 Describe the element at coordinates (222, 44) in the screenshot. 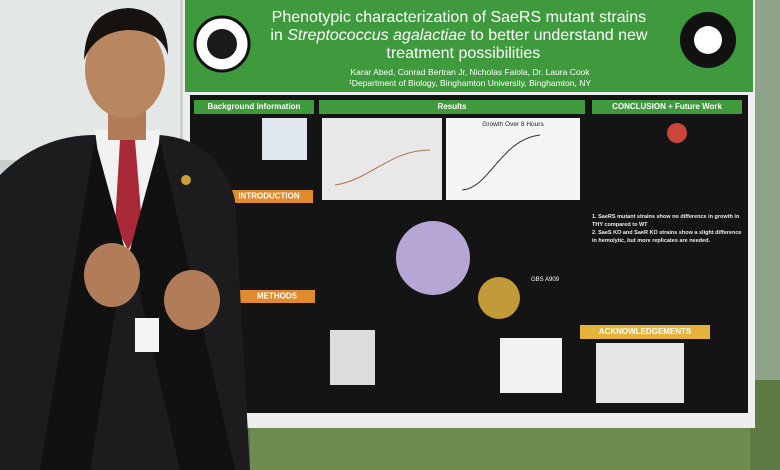

I see `university-logo-center` at that location.